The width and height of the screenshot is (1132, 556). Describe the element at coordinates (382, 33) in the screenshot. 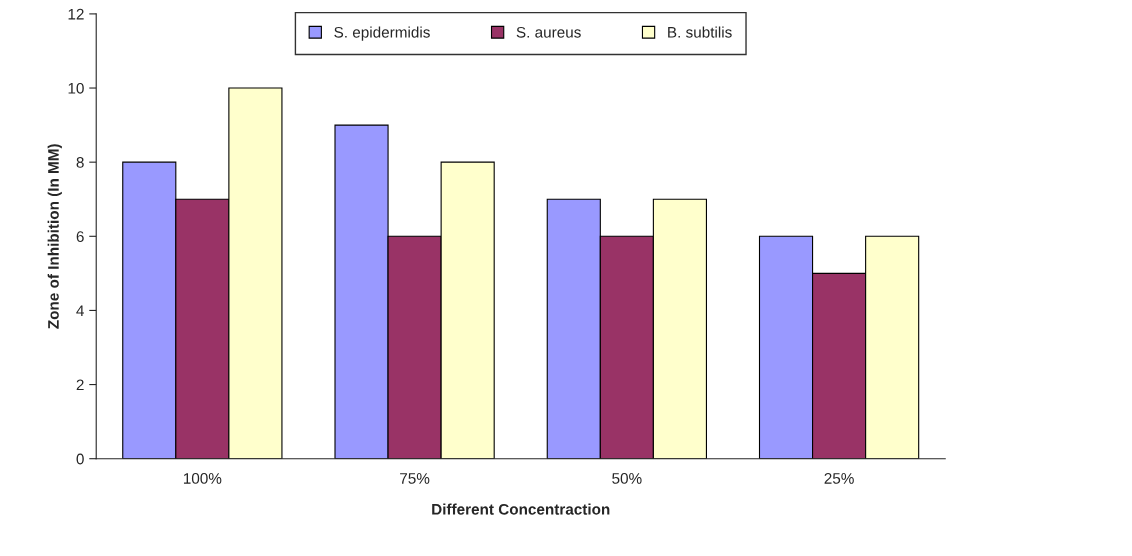

I see `legend-label: S. epidermidis` at that location.